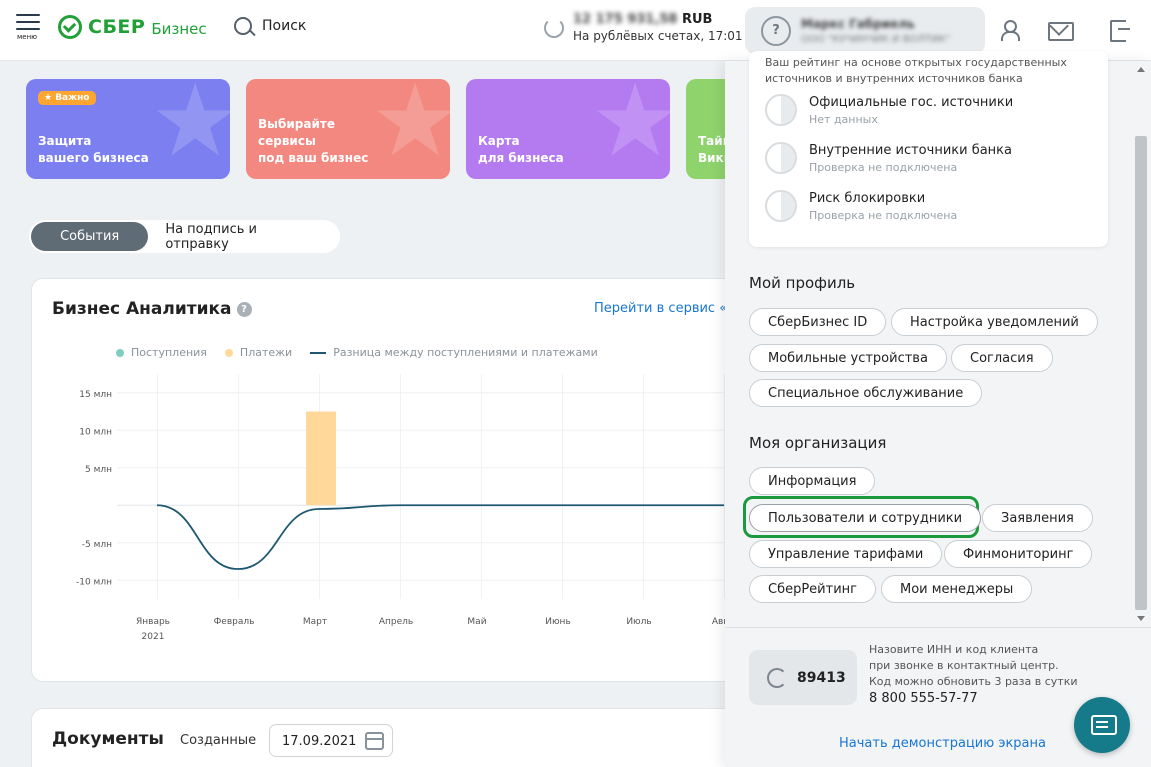 Image resolution: width=1151 pixels, height=767 pixels. I want to click on user-name: Маркс Габриель, so click(858, 23).